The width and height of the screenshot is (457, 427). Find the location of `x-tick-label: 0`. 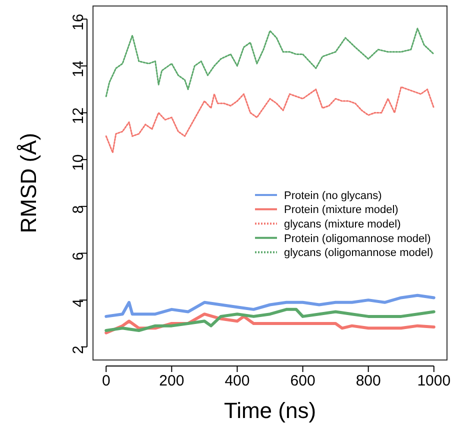

x-tick-label: 0 is located at coordinates (106, 381).